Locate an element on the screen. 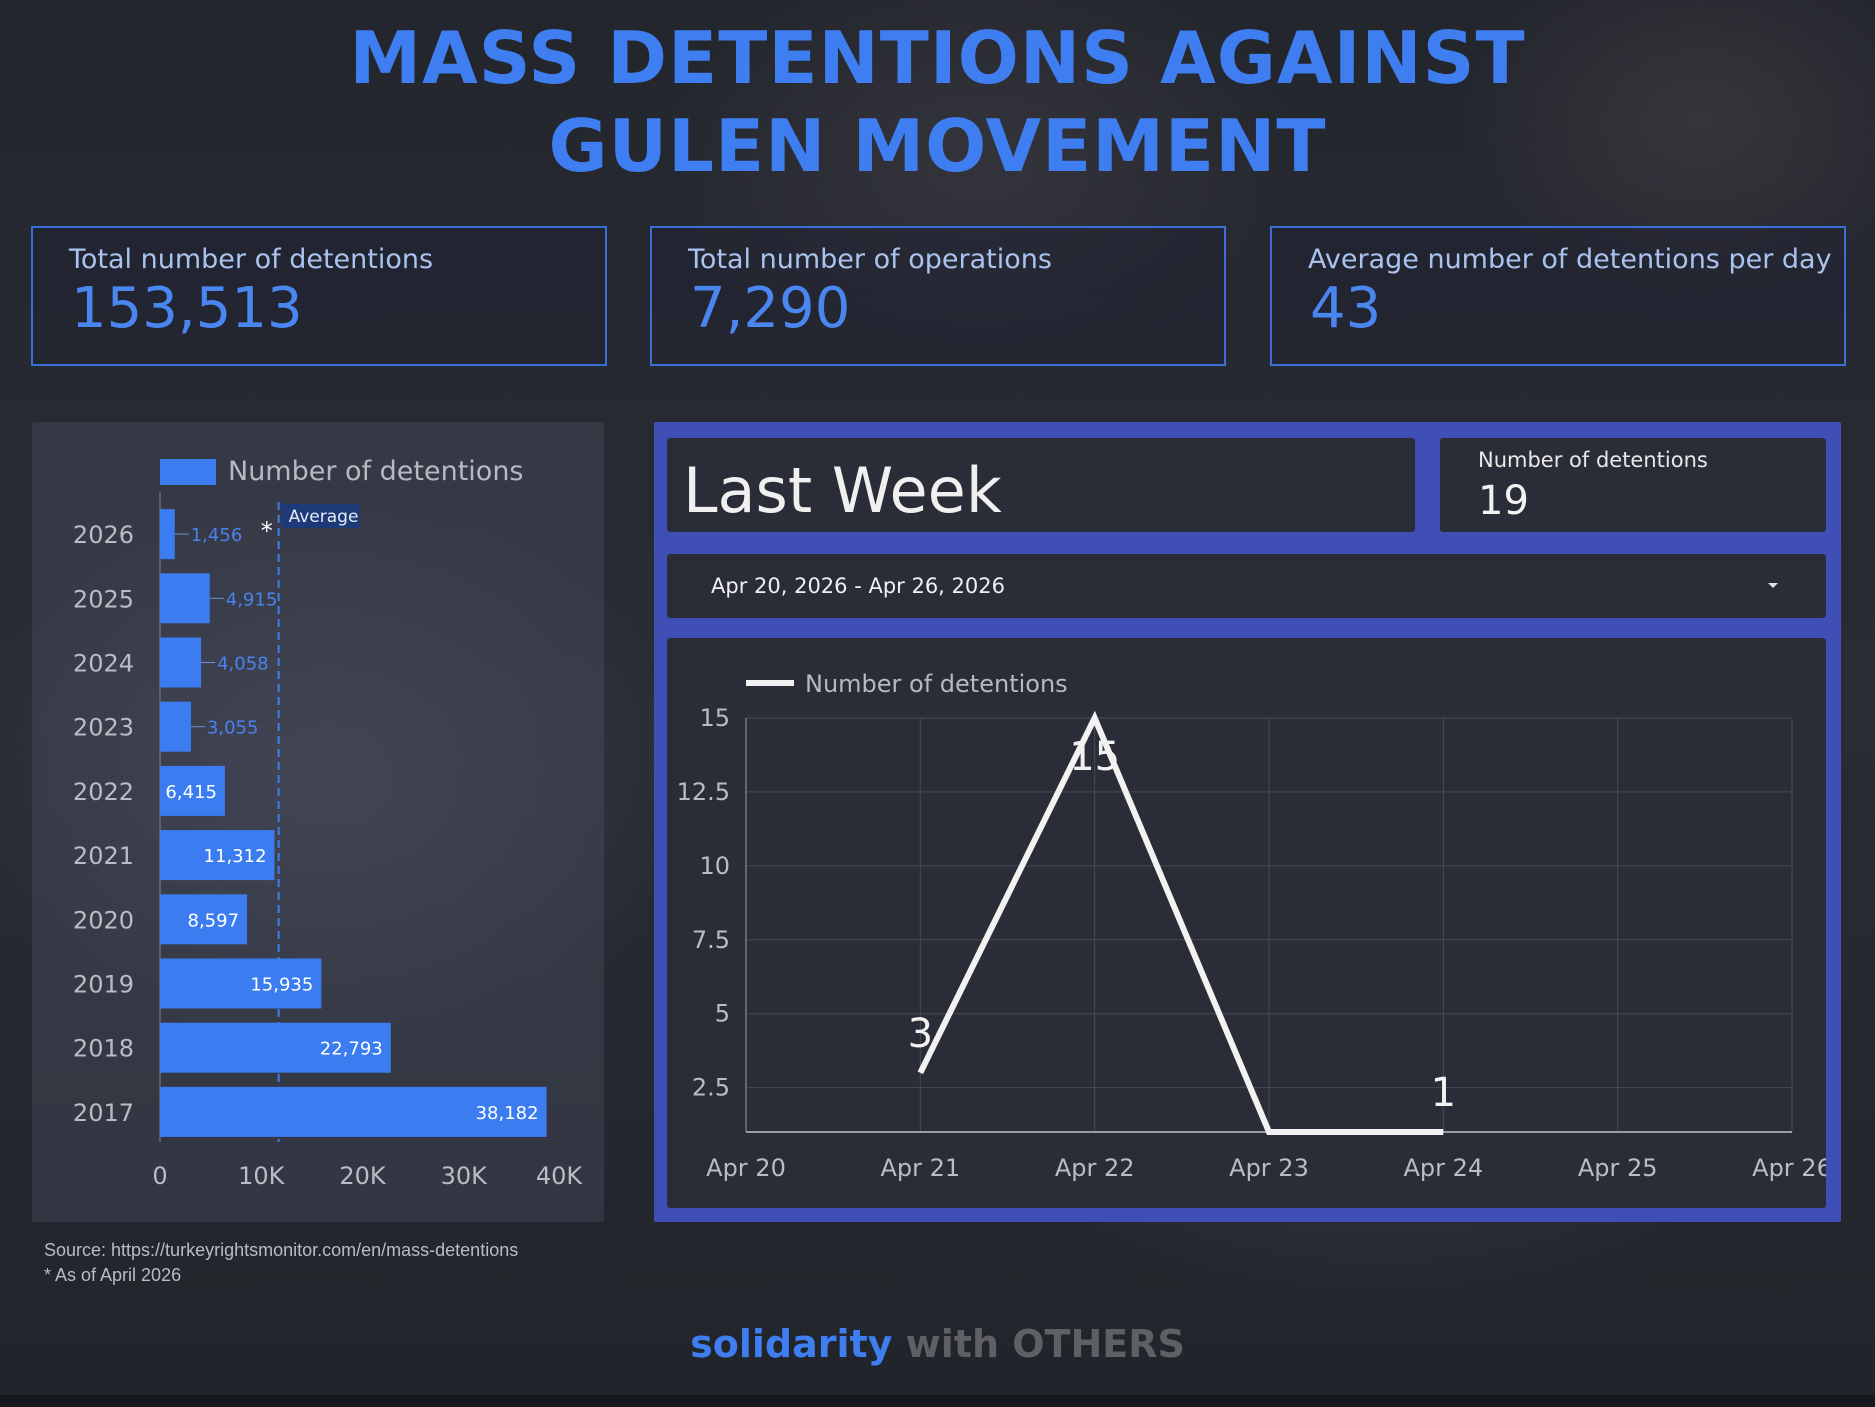 This screenshot has width=1875, height=1407. x-tick-label: Apr 21 is located at coordinates (920, 1168).